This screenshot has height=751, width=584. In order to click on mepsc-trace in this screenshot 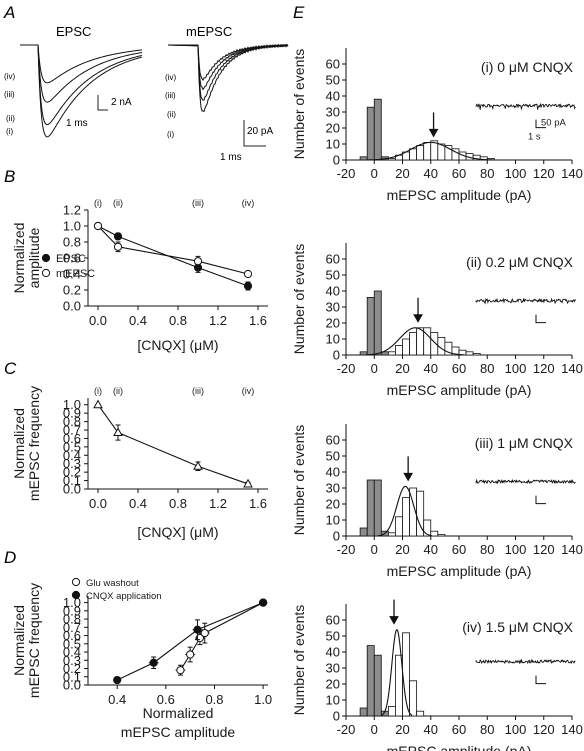, I will do `click(228, 67)`.